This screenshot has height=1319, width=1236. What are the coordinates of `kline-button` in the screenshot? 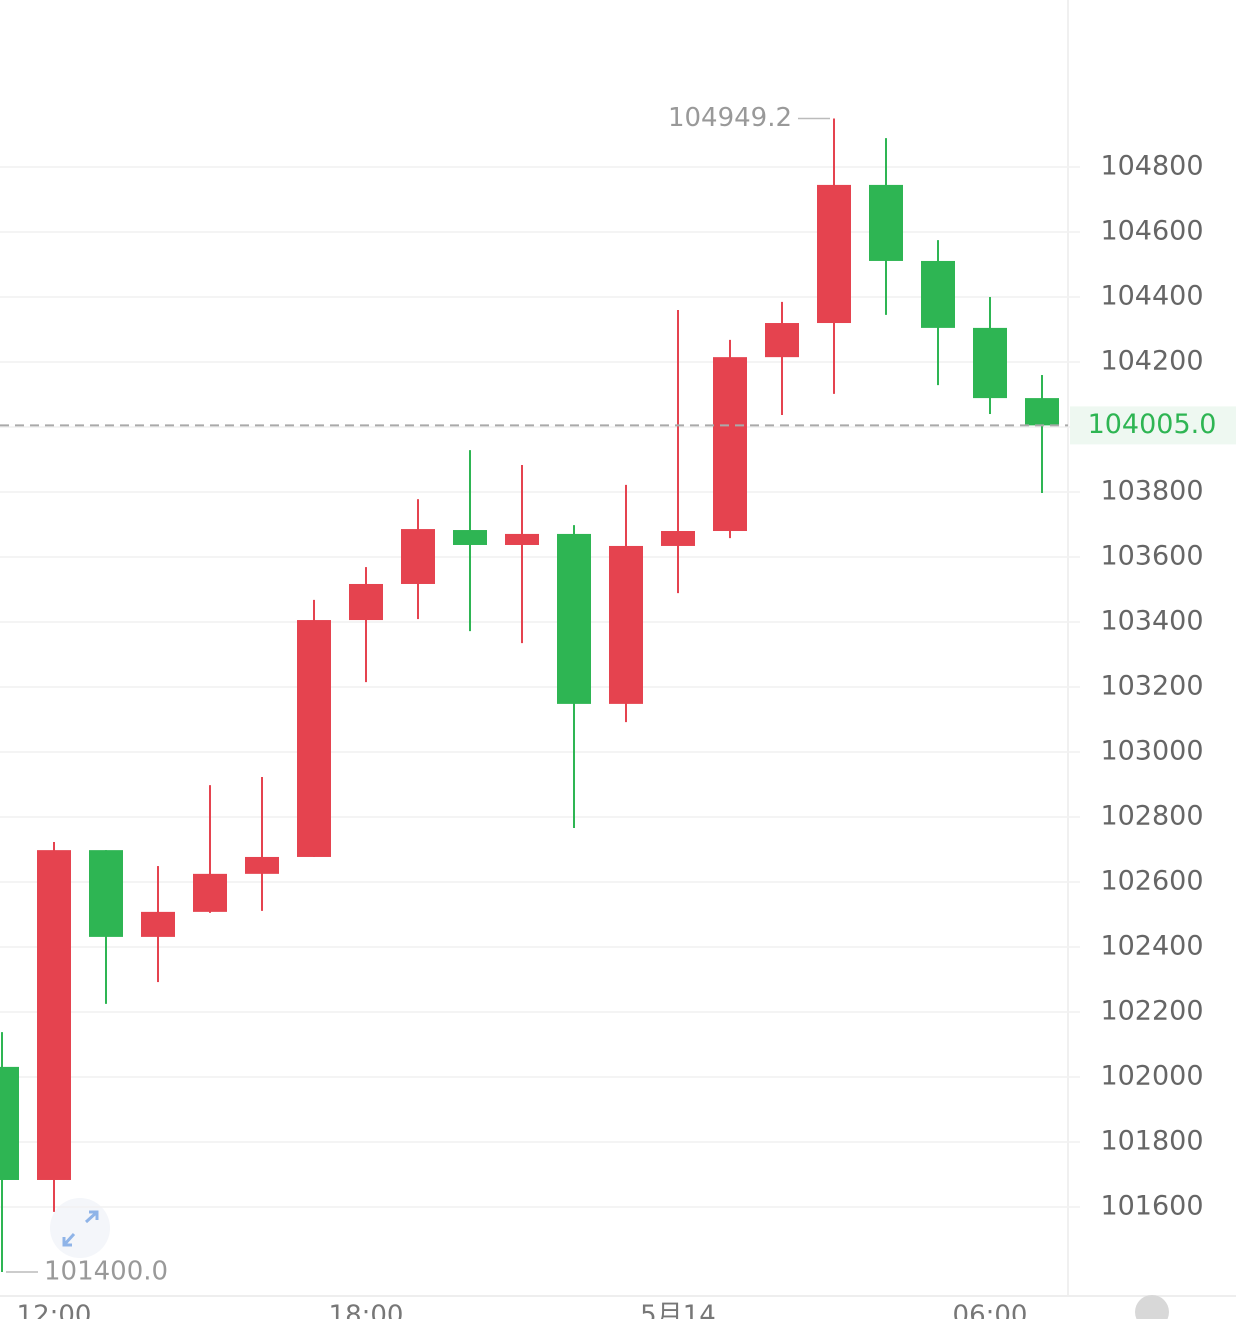 It's located at (1152, 1307).